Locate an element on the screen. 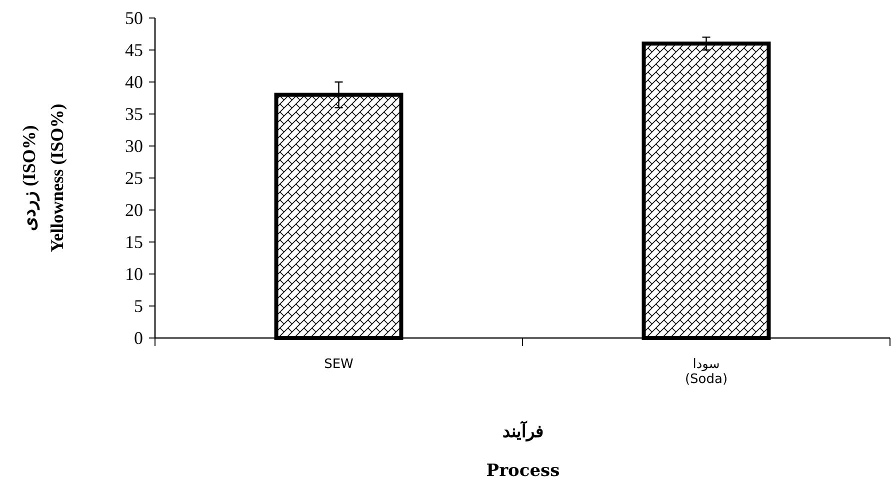  y-tick-label: 0 is located at coordinates (138, 338).